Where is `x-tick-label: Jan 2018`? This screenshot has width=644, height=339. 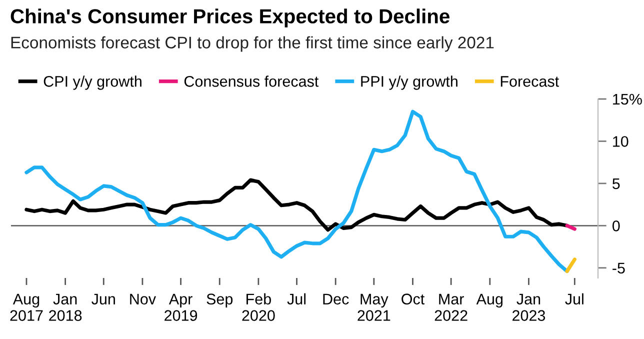 x-tick-label: Jan 2018 is located at coordinates (65, 307).